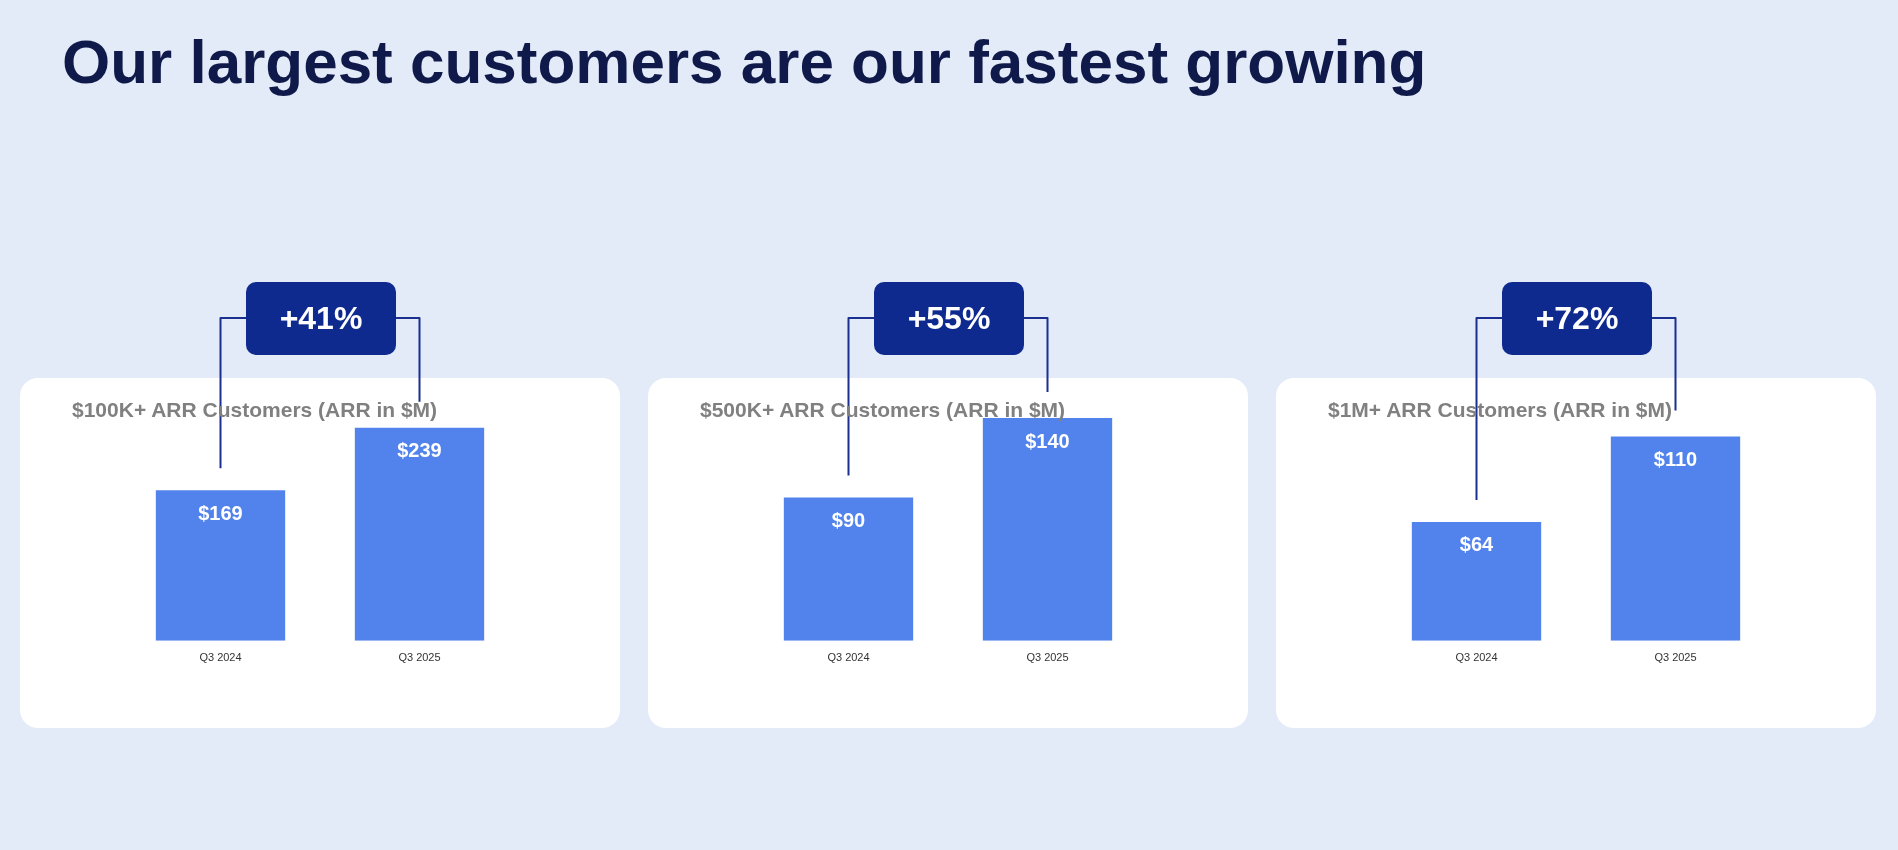  Describe the element at coordinates (1675, 459) in the screenshot. I see `data-label: $110` at that location.